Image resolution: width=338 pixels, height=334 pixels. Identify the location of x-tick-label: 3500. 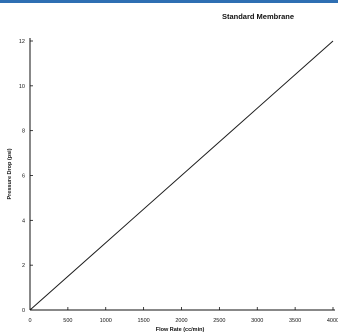
(295, 321).